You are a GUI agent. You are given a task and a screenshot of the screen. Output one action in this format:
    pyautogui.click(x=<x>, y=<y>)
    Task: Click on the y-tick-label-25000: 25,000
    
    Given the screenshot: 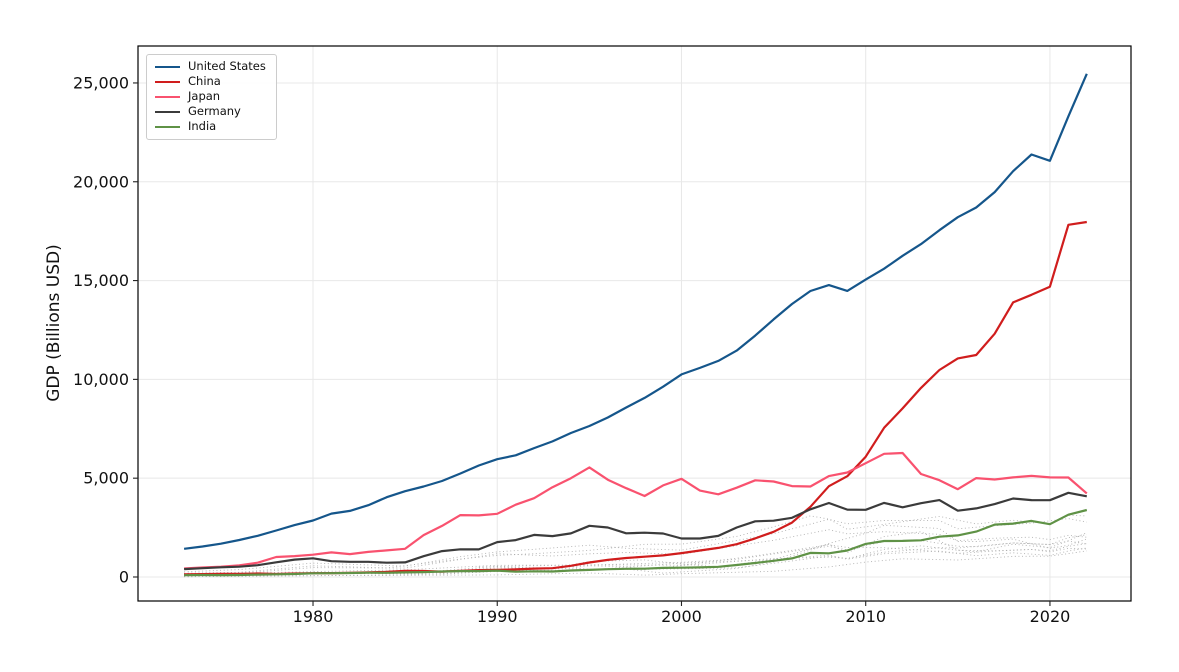 What is the action you would take?
    pyautogui.click(x=101, y=82)
    